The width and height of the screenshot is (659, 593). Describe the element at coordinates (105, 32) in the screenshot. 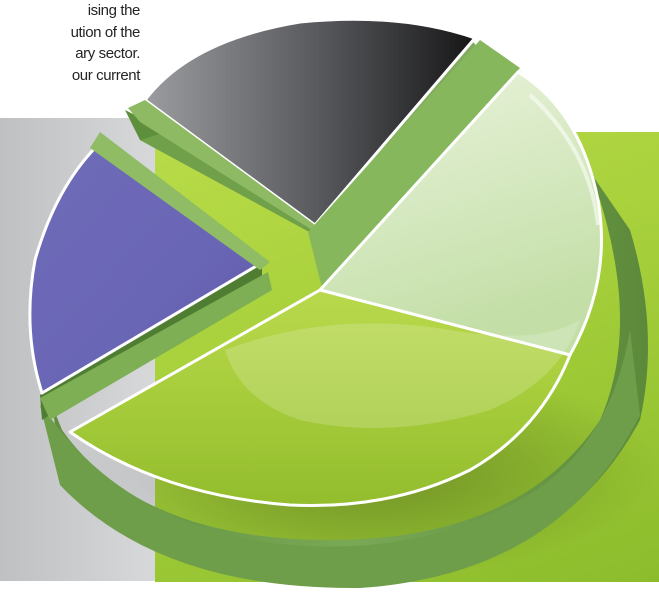

I see `intro-text-line: ution of the` at that location.